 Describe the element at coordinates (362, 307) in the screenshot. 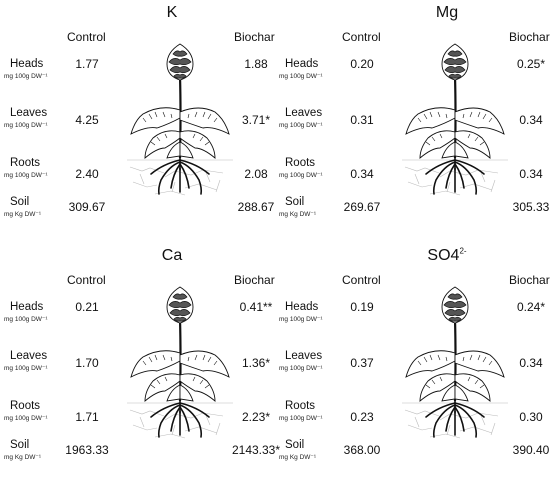

I see `control-value: 0.19` at that location.